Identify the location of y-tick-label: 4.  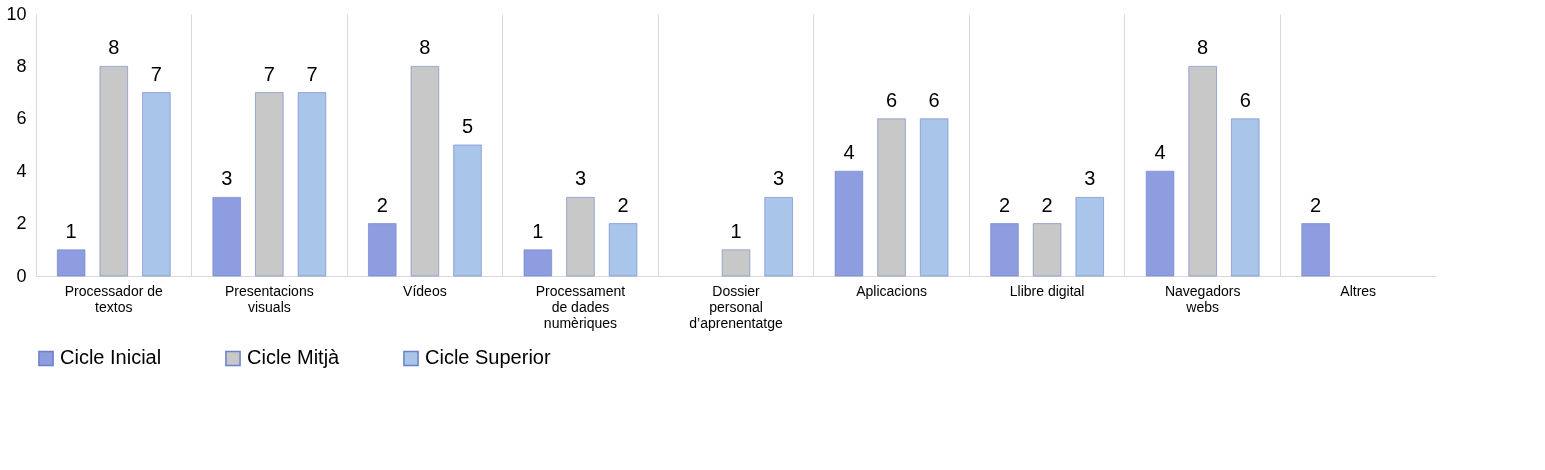
(21, 170).